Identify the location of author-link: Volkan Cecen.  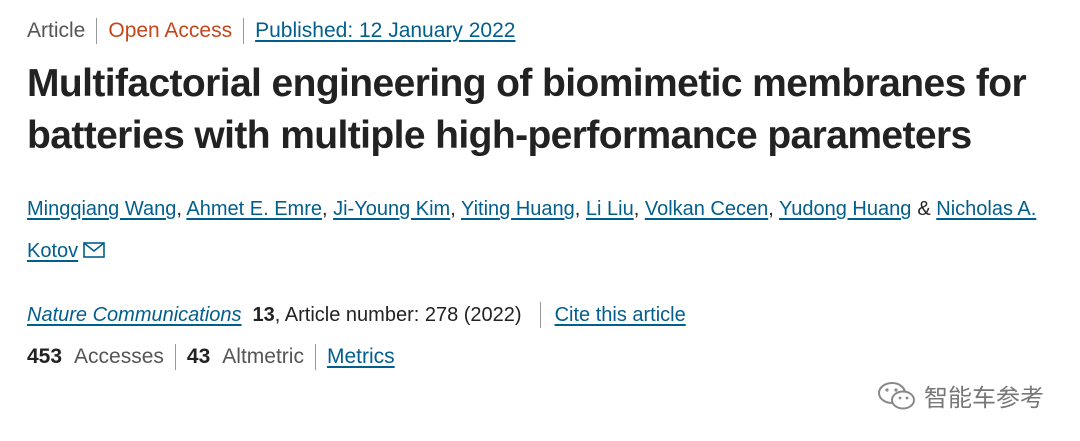
(706, 209).